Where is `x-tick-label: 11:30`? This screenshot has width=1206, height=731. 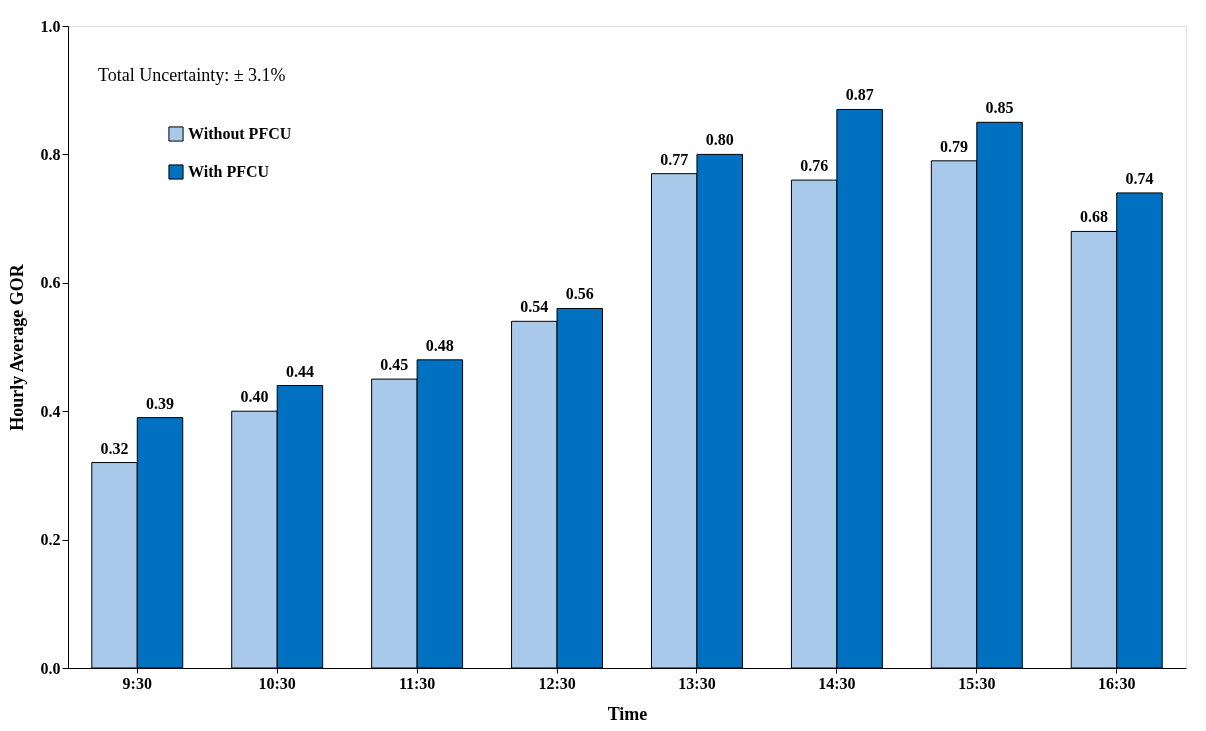
x-tick-label: 11:30 is located at coordinates (417, 683).